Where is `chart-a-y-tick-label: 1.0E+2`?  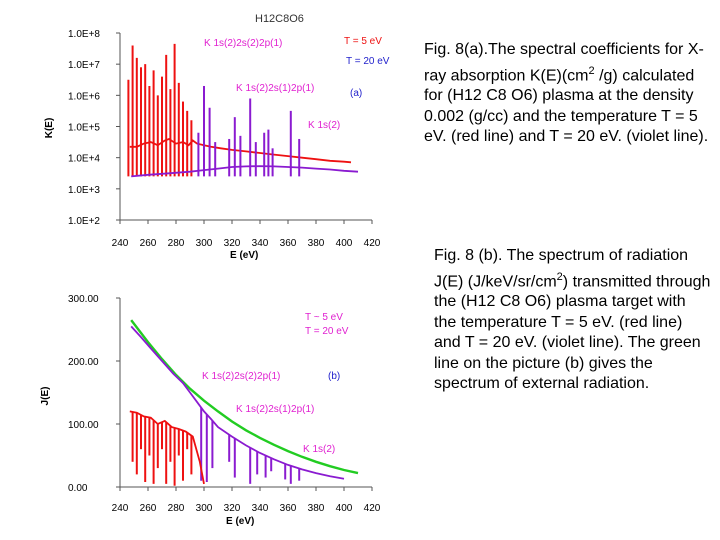
chart-a-y-tick-label: 1.0E+2 is located at coordinates (84, 221).